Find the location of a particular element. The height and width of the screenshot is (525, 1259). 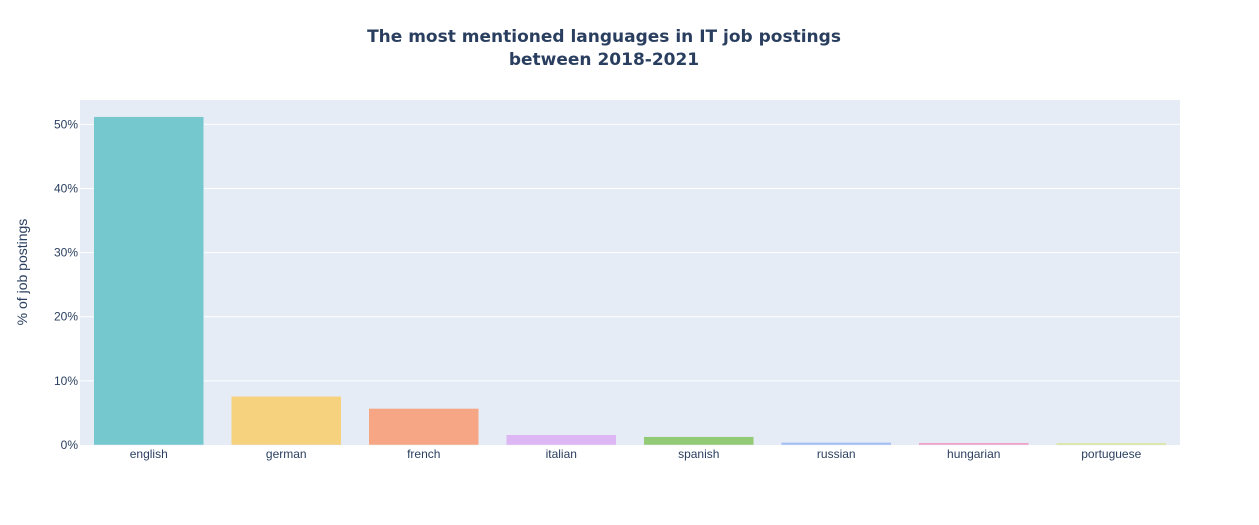

y-tick-label: 0% is located at coordinates (70, 445).